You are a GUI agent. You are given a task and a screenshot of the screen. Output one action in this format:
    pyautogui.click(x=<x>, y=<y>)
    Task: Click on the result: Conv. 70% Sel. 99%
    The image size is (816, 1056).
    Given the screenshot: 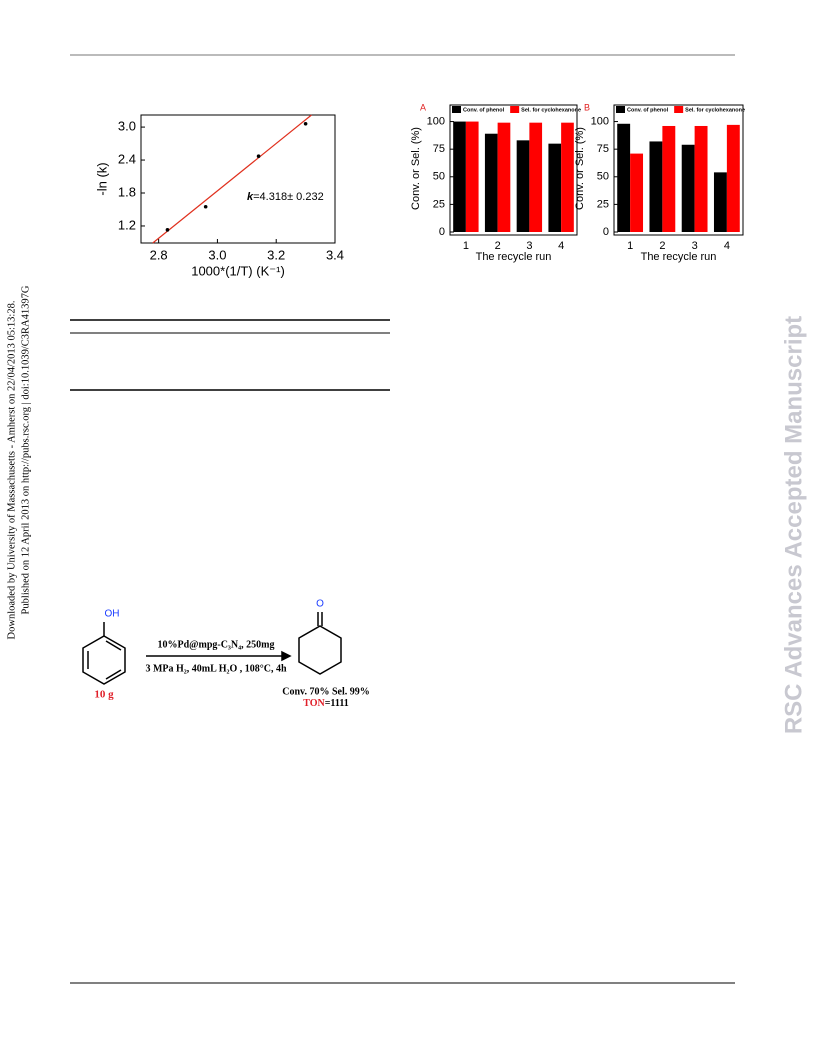 What is the action you would take?
    pyautogui.click(x=326, y=691)
    